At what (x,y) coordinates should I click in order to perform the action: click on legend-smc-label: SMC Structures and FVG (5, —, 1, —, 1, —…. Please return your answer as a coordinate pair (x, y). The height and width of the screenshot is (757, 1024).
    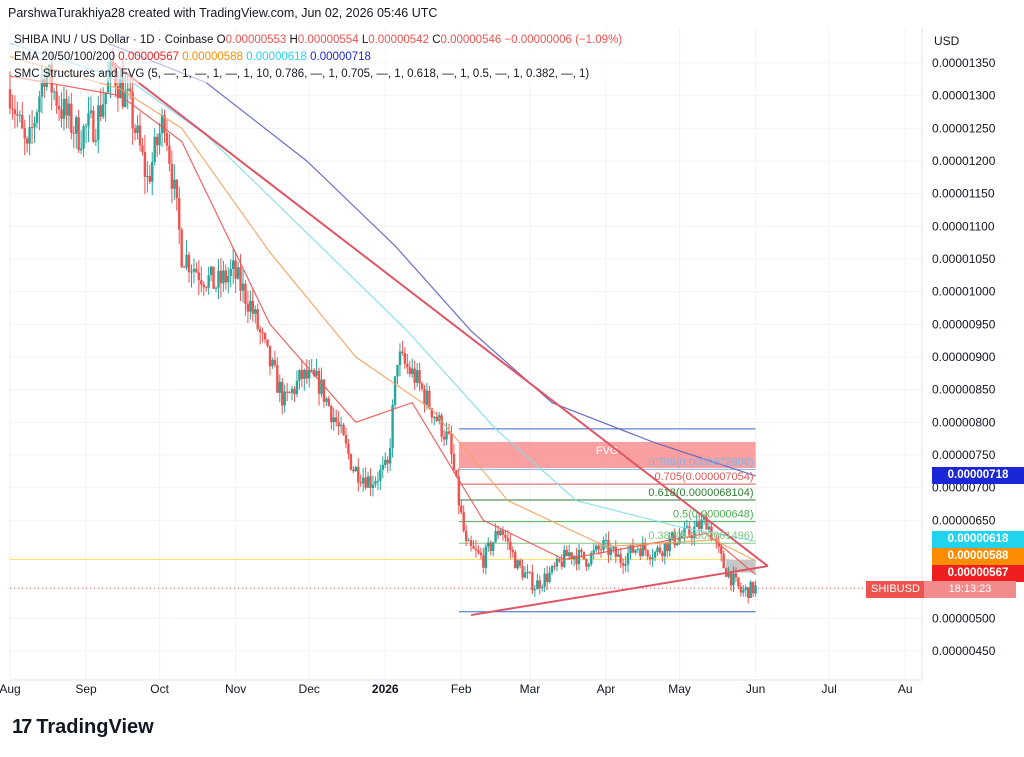
    Looking at the image, I should click on (302, 74).